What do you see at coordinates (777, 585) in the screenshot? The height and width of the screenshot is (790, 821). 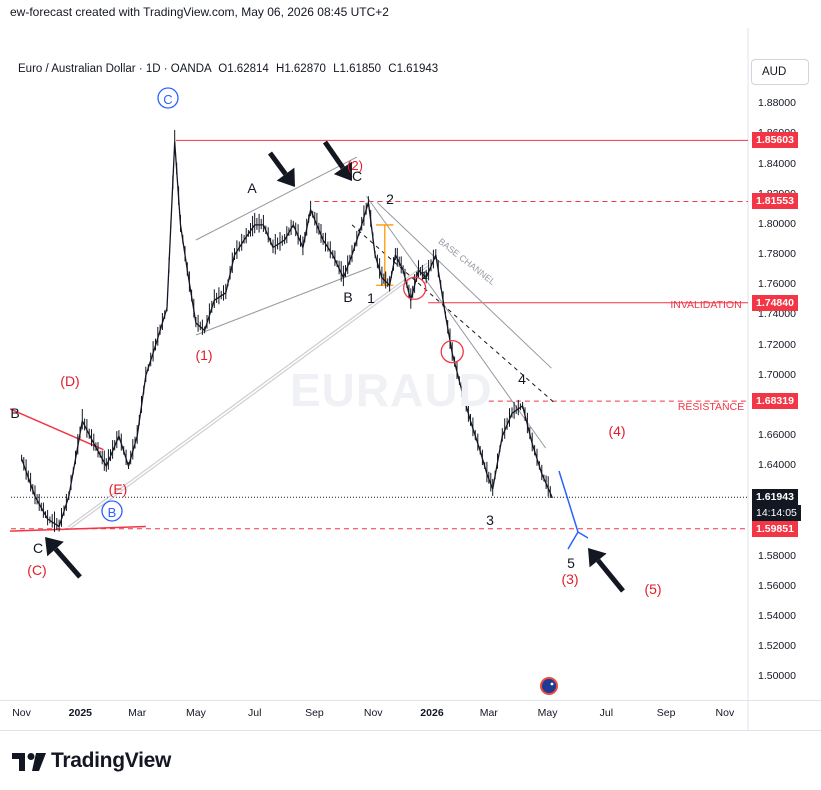 I see `price-tick: 1.56000` at bounding box center [777, 585].